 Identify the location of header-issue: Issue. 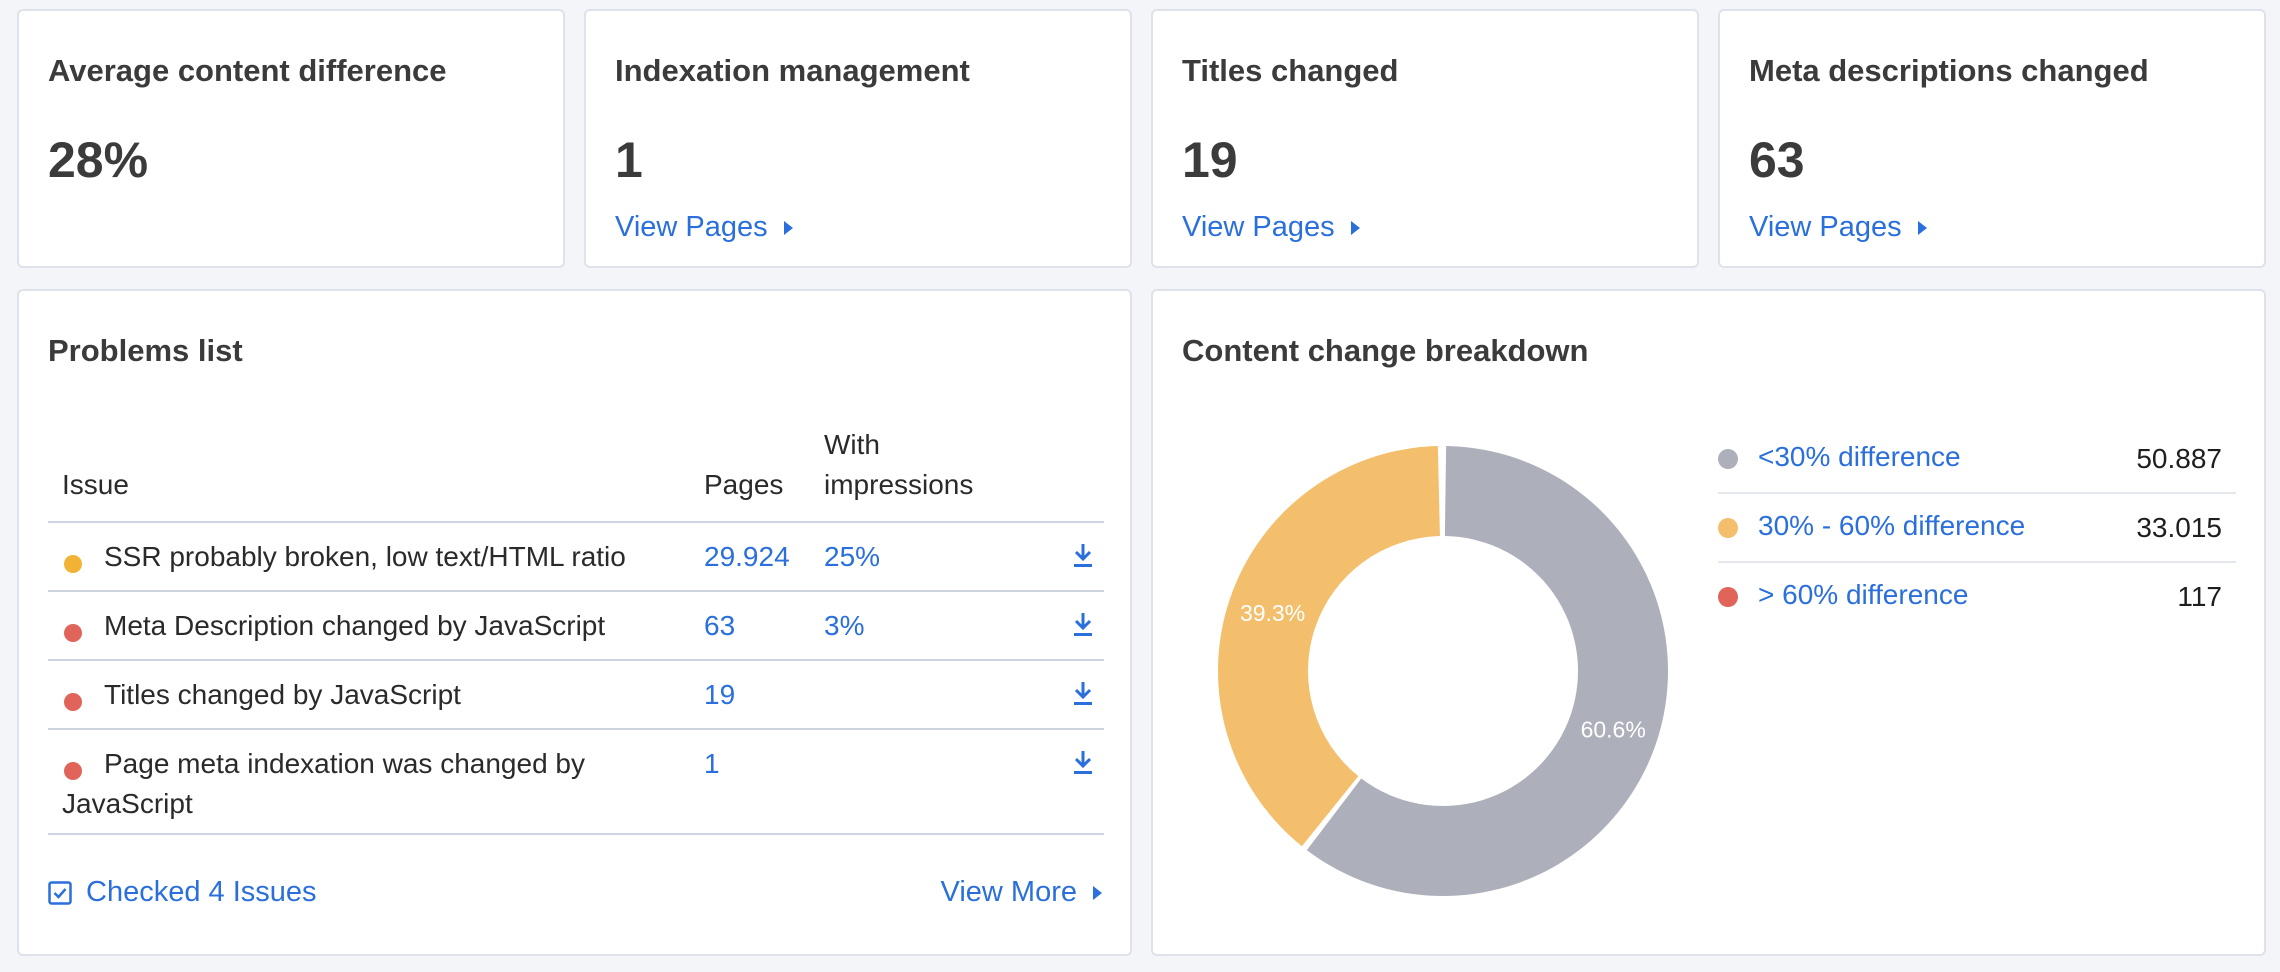
(95, 484).